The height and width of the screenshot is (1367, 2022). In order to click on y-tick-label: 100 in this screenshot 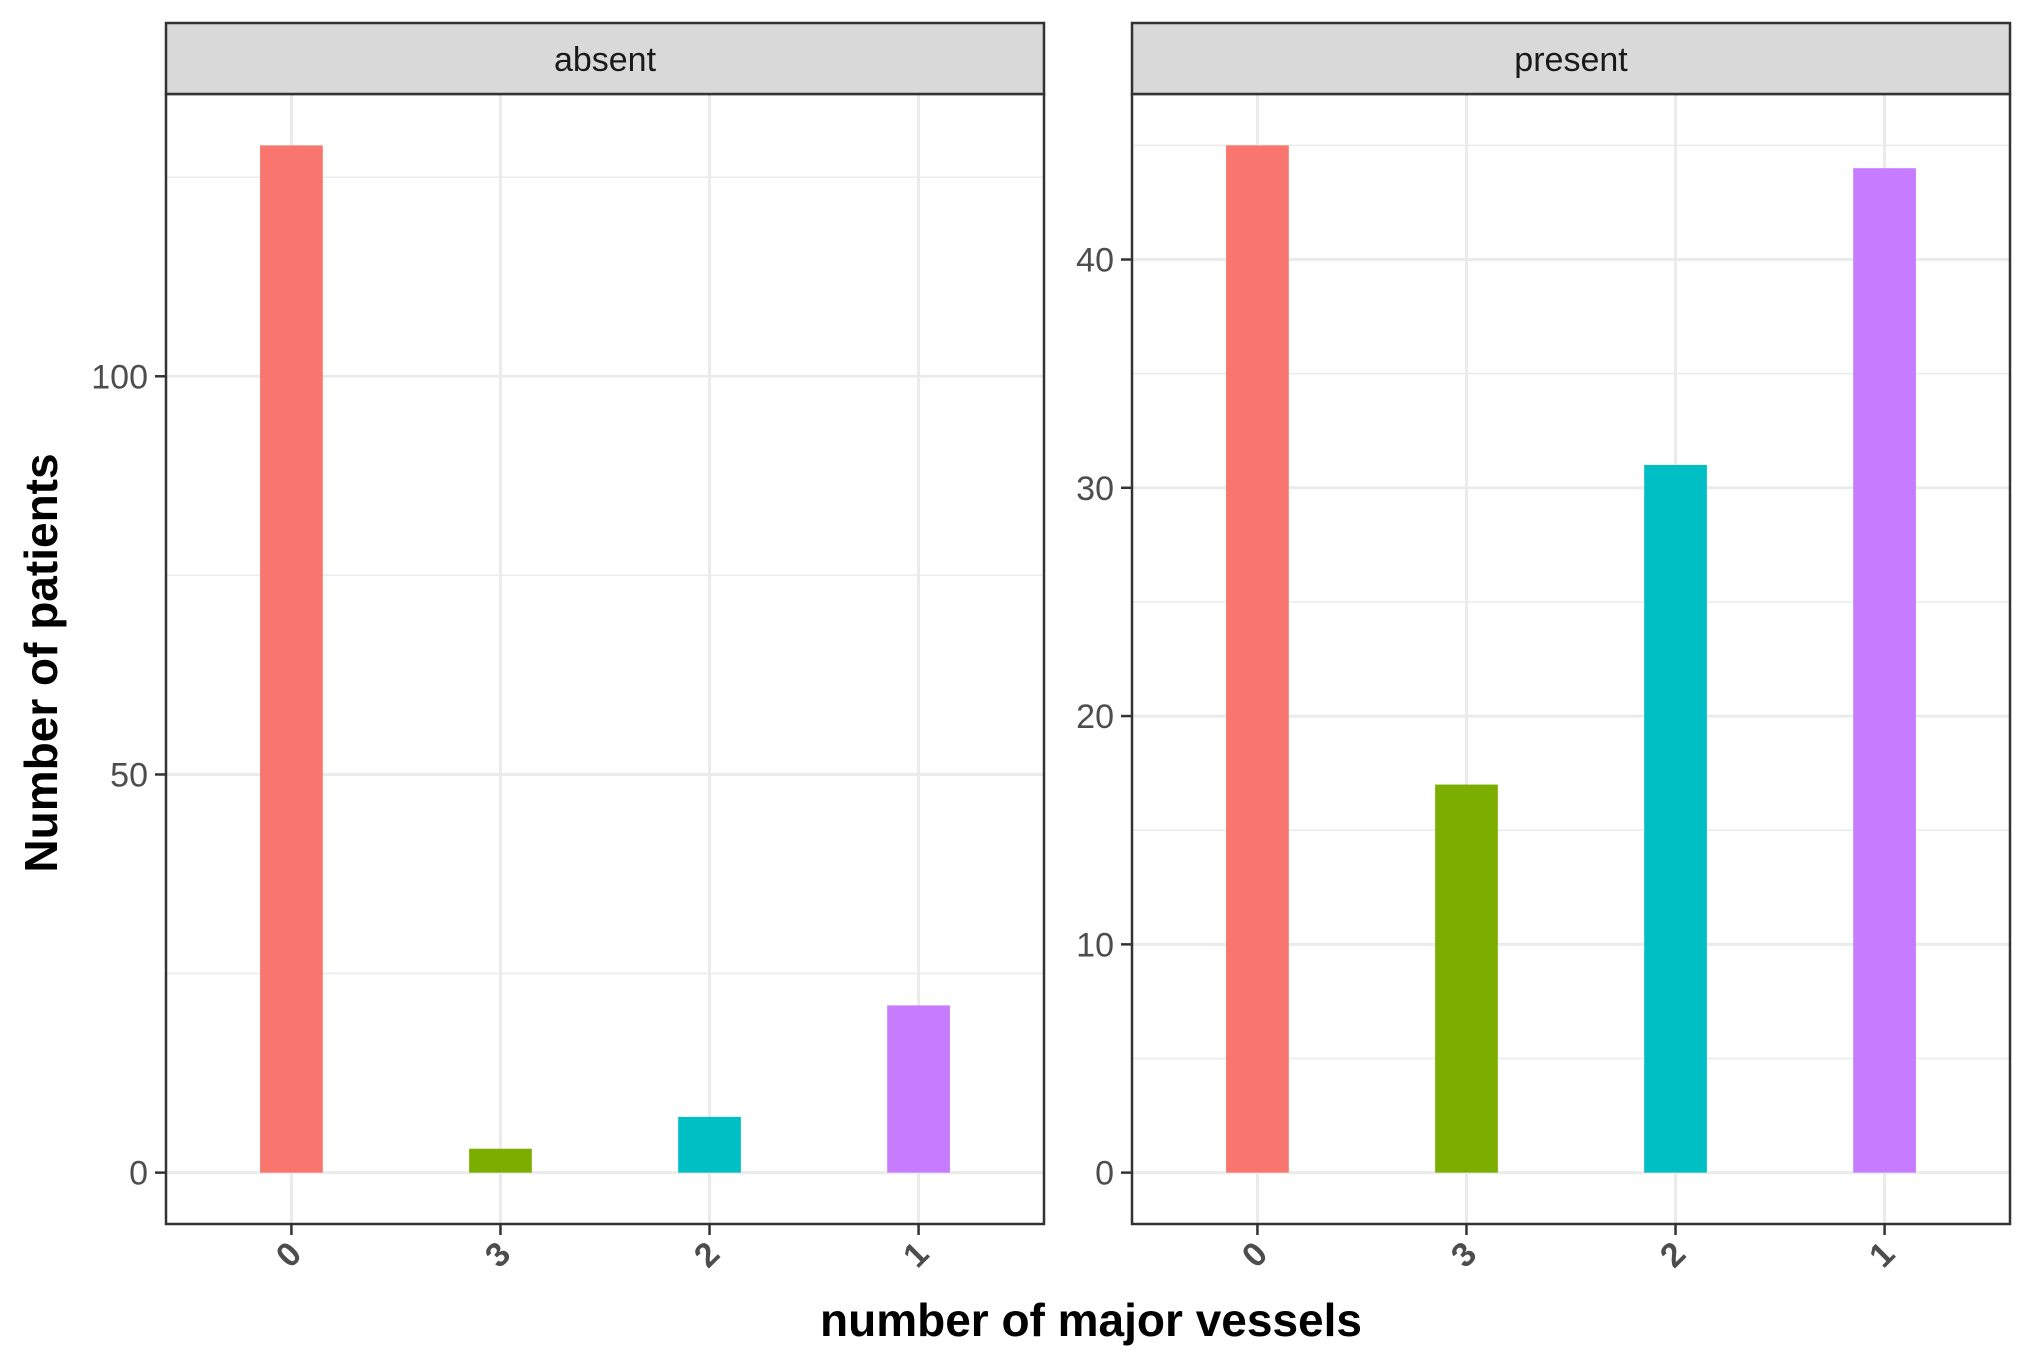, I will do `click(119, 377)`.